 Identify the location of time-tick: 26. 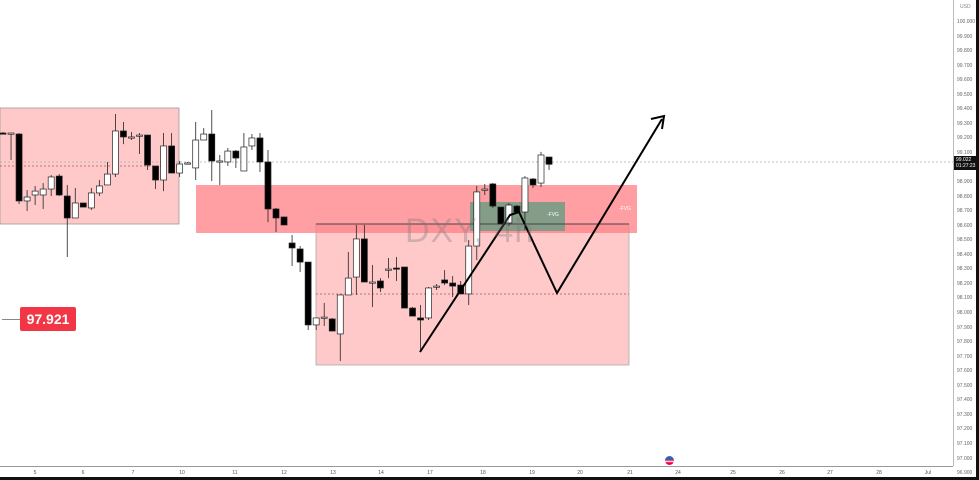
(782, 473).